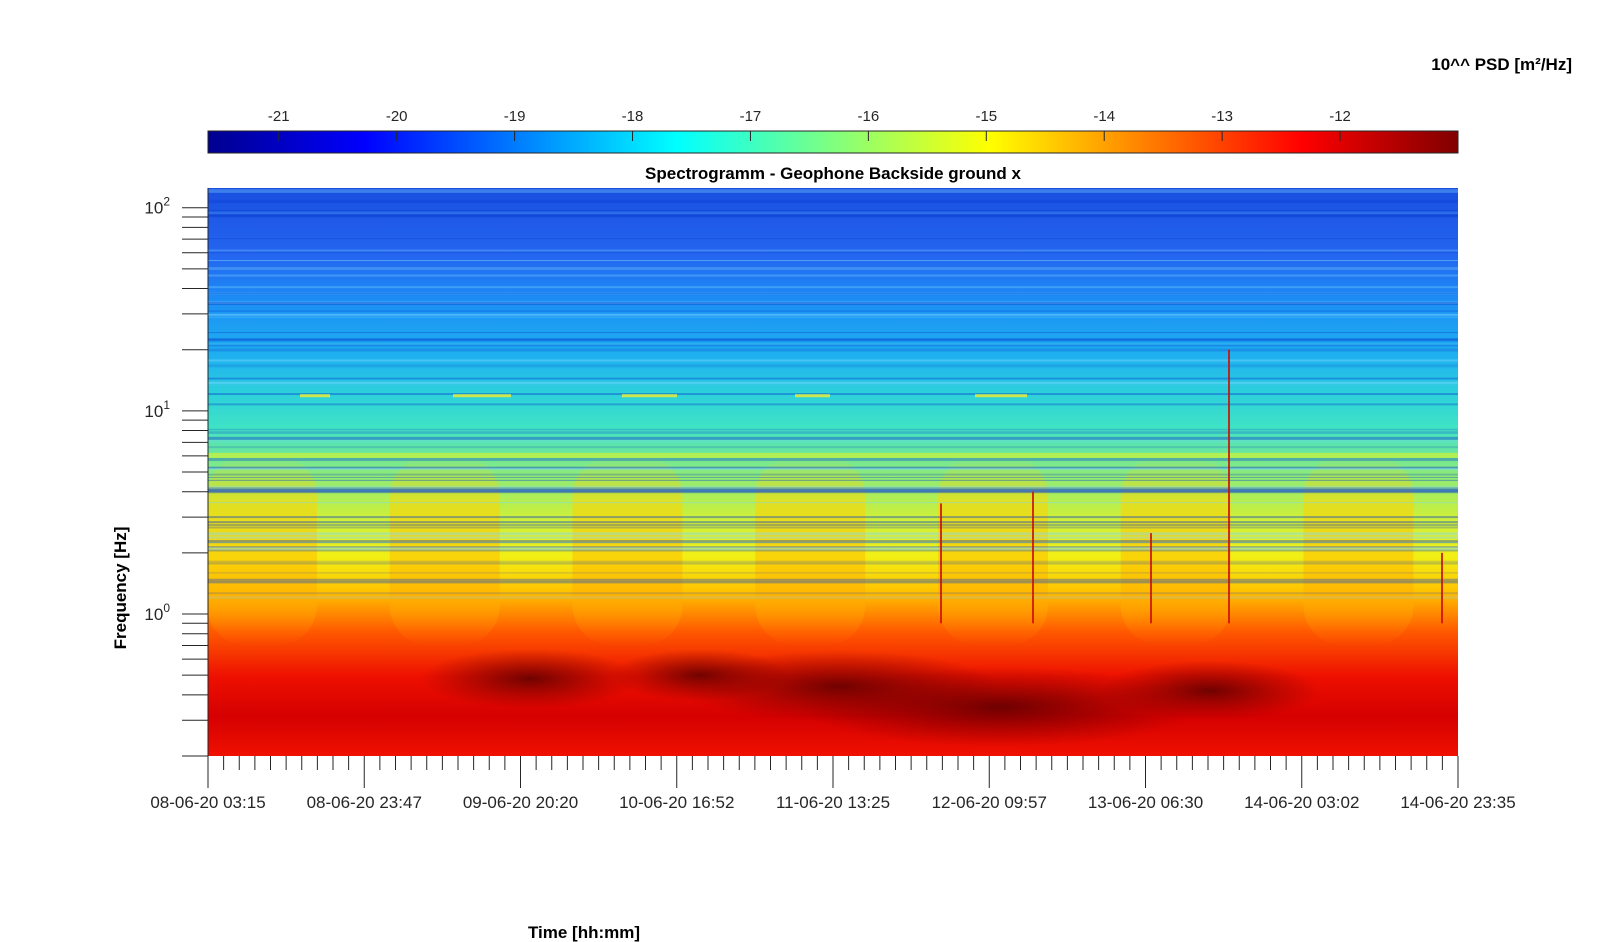  I want to click on y-tick-label: 10⁰, so click(157, 612).